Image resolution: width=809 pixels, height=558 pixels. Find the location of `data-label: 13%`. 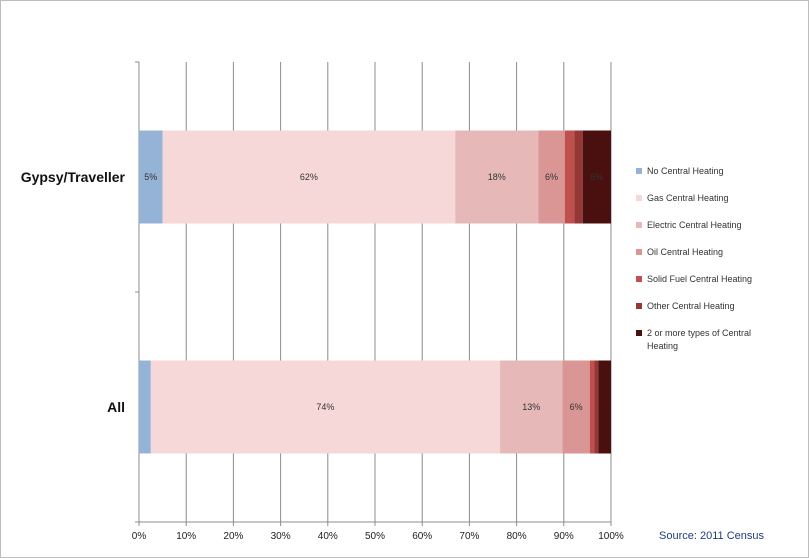

data-label: 13% is located at coordinates (531, 407).